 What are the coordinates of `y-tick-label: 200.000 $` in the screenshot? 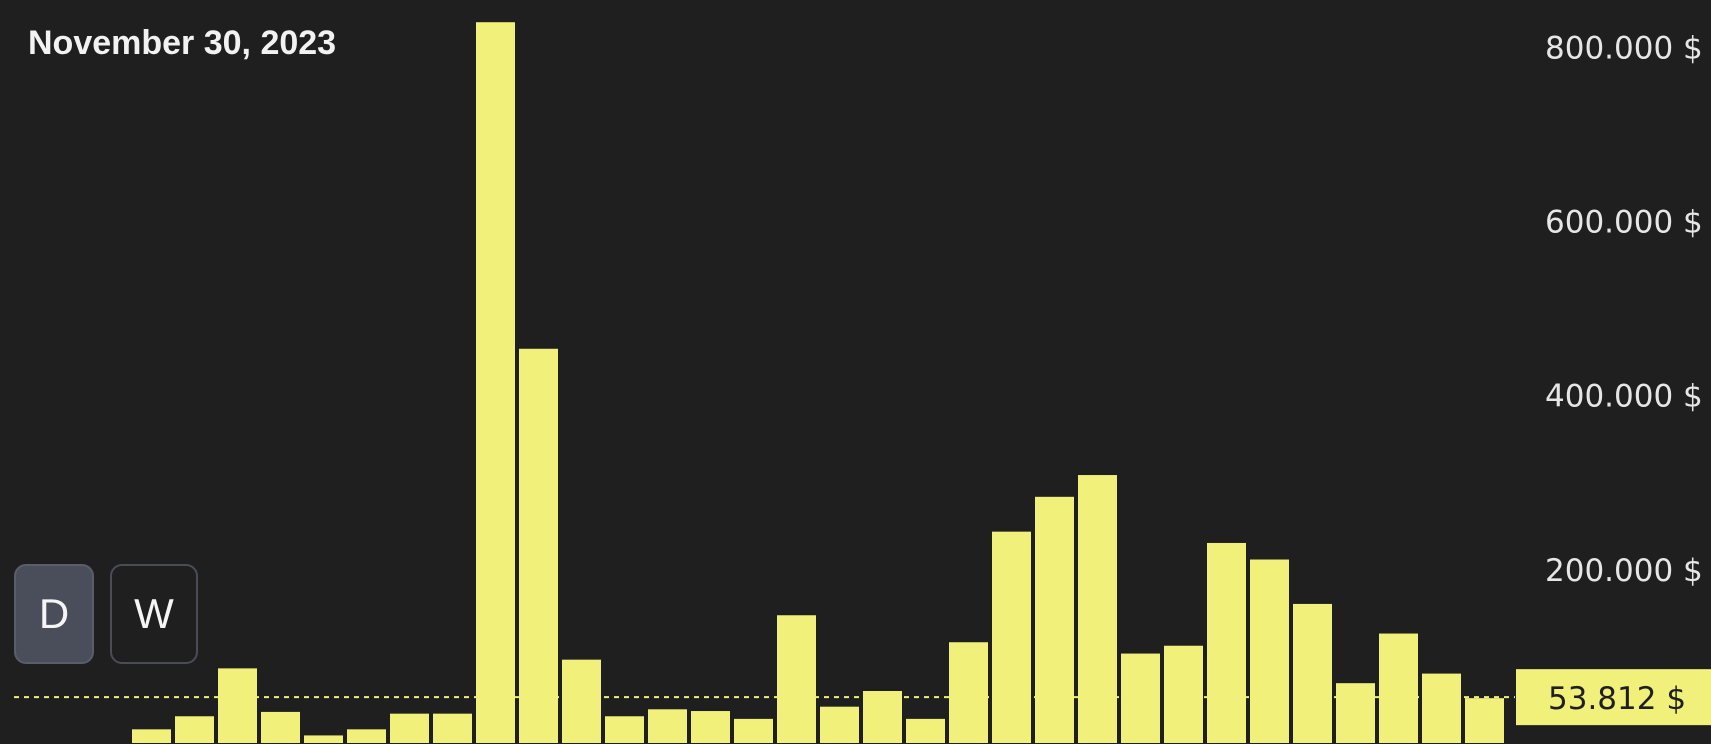 It's located at (1624, 571).